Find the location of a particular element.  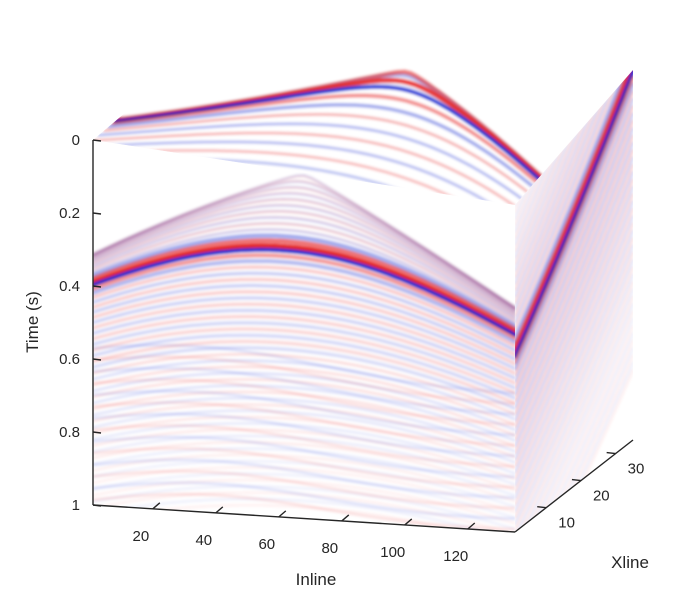

time-tick-label: 0.2 is located at coordinates (69, 213).